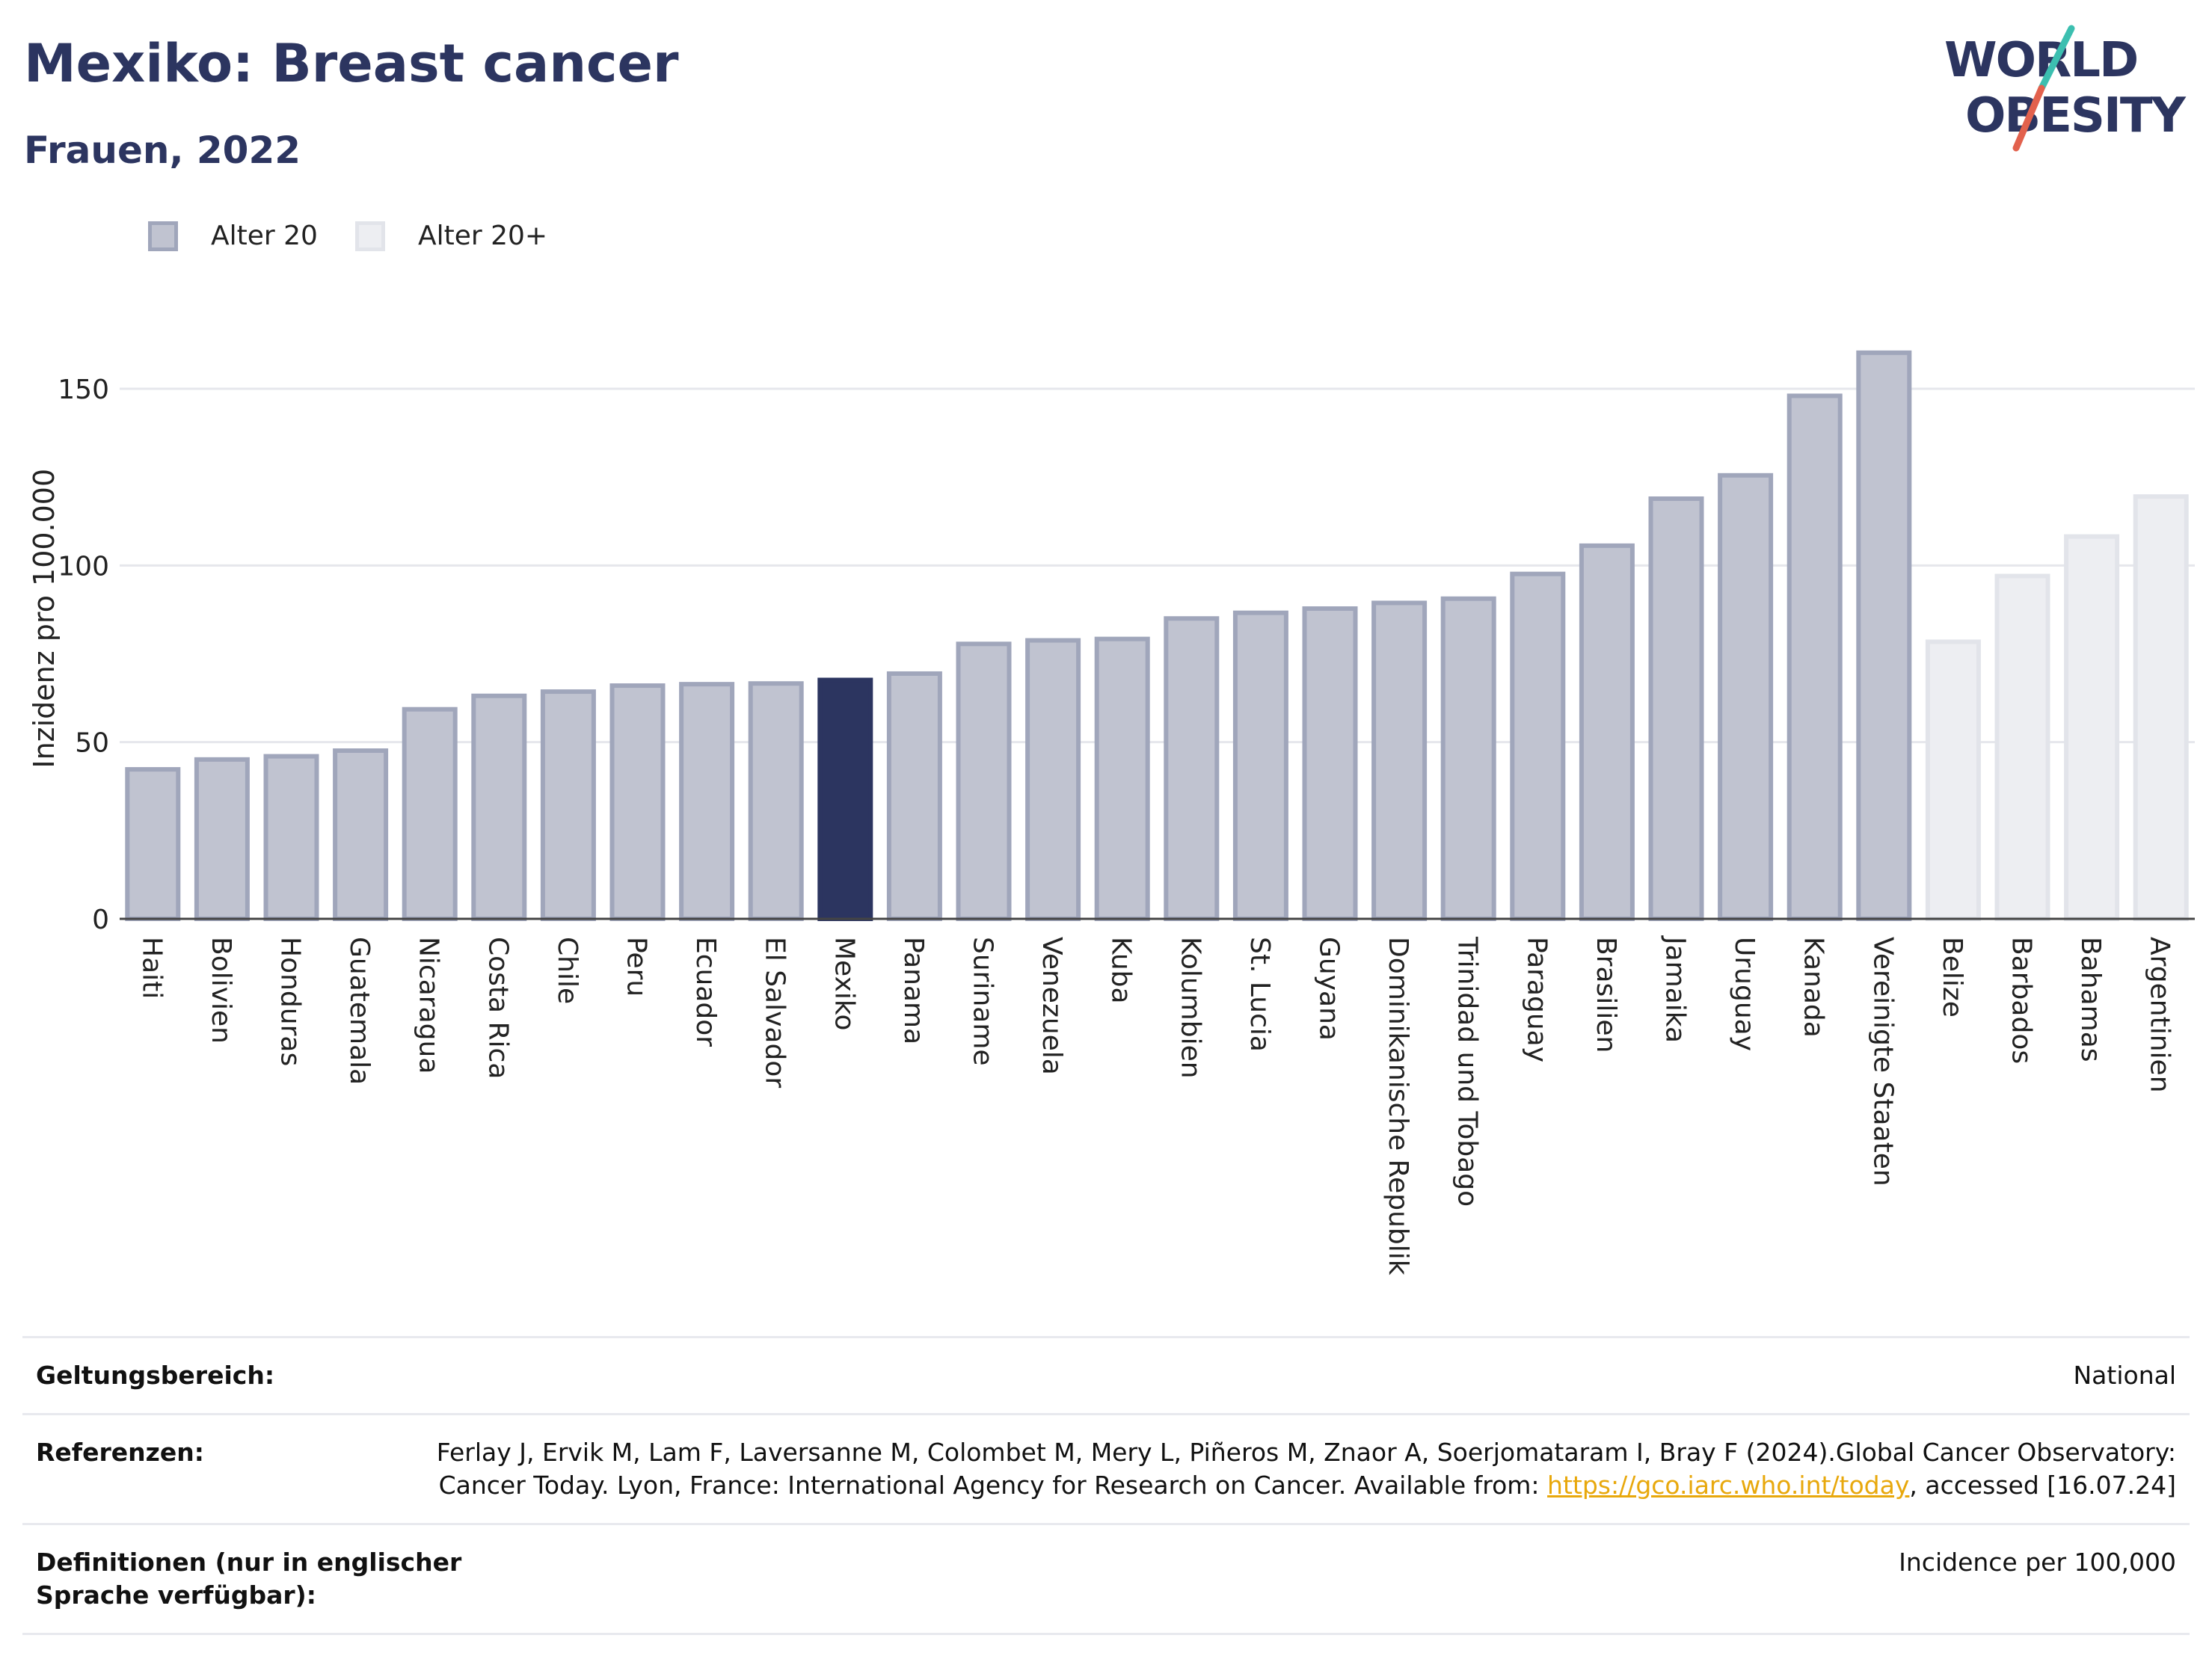 The height and width of the screenshot is (1656, 2212). I want to click on logo-slash-teal, so click(2056, 58).